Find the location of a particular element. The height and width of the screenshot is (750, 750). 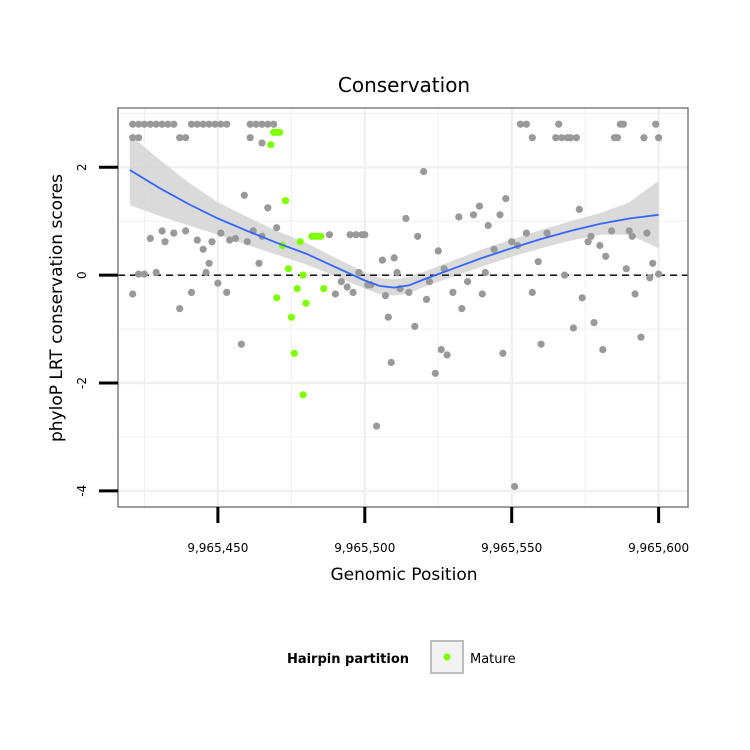

x-tick-label: 9,965,450 is located at coordinates (217, 548).